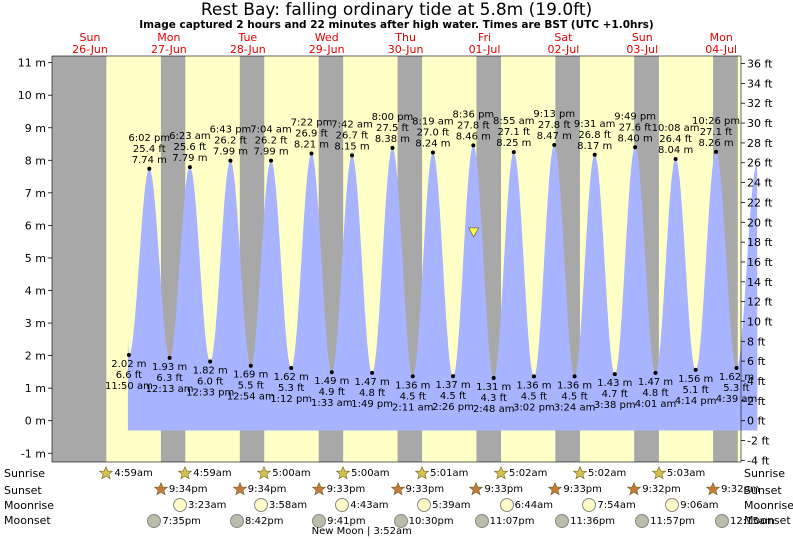 The image size is (793, 539). Describe the element at coordinates (35, 291) in the screenshot. I see `left-tick-label: 4 m` at that location.